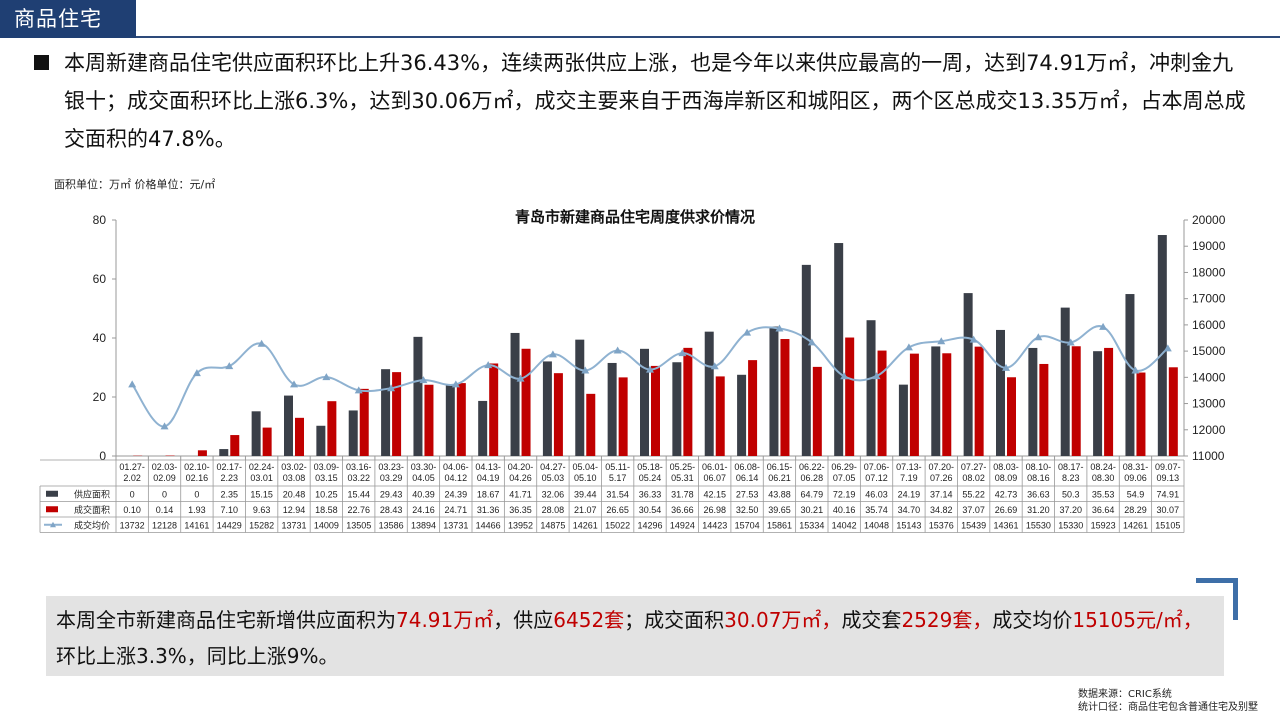 The height and width of the screenshot is (720, 1280). What do you see at coordinates (68, 19) in the screenshot?
I see `section-tab: 商品住宅` at bounding box center [68, 19].